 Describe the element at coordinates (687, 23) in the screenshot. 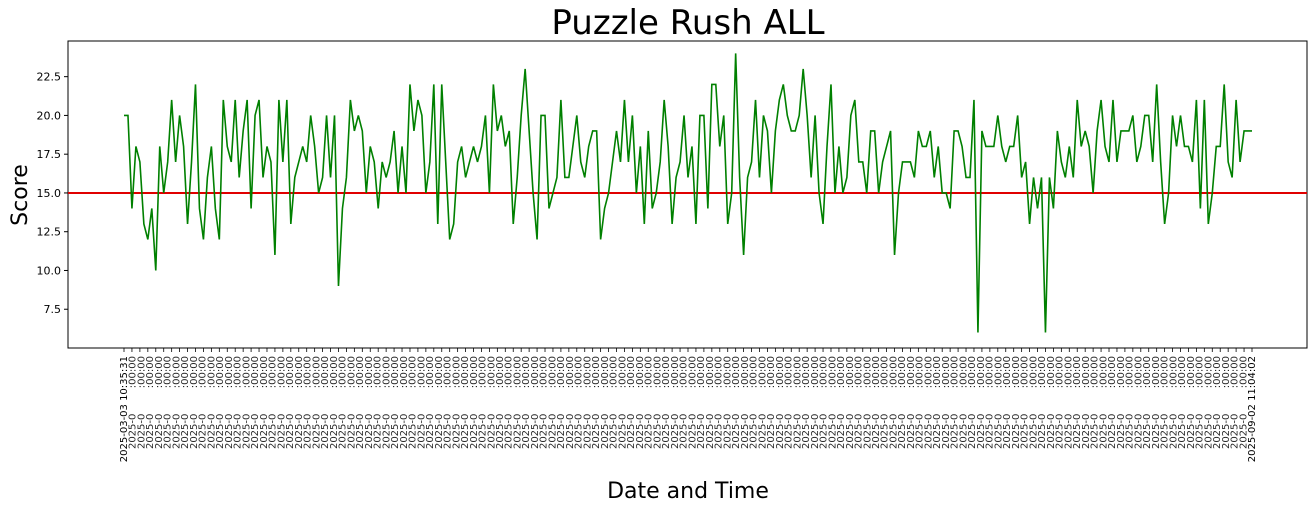

I see `chart-title: Puzzle Rush ALL` at that location.